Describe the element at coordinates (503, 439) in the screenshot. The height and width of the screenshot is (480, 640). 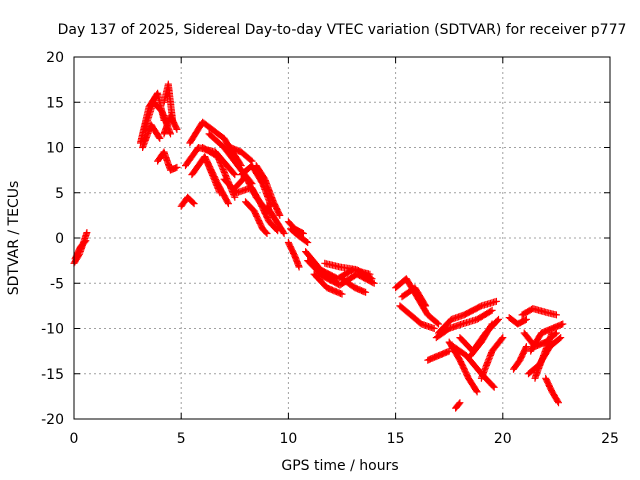
I see `x-tick-label: 20` at that location.